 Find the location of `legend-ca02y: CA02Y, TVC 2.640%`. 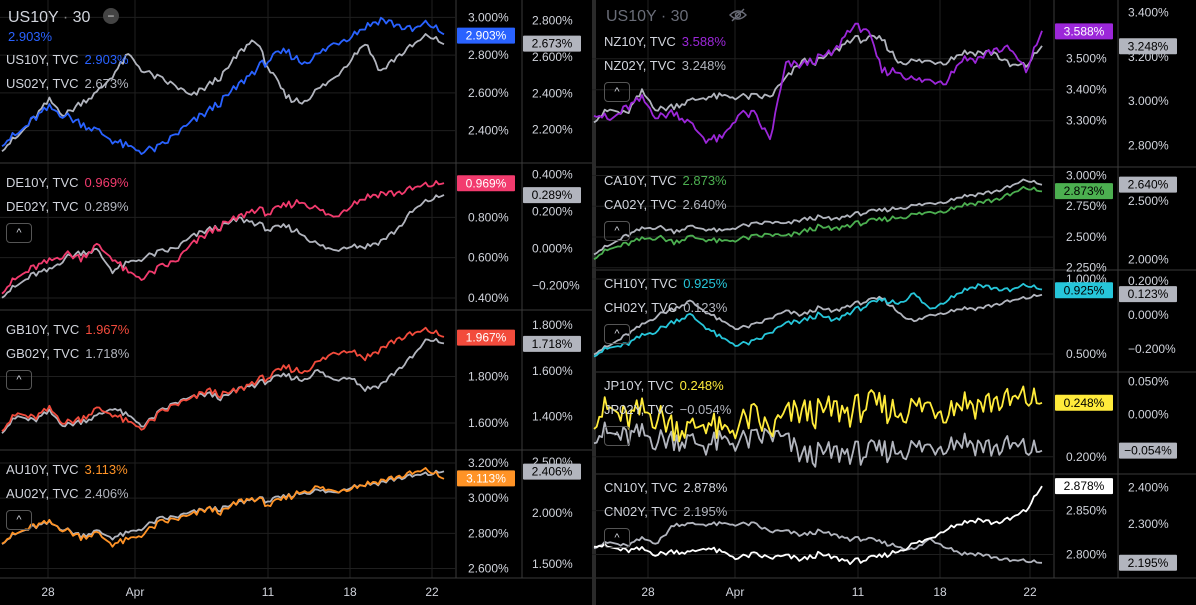

legend-ca02y: CA02Y, TVC 2.640% is located at coordinates (665, 204).